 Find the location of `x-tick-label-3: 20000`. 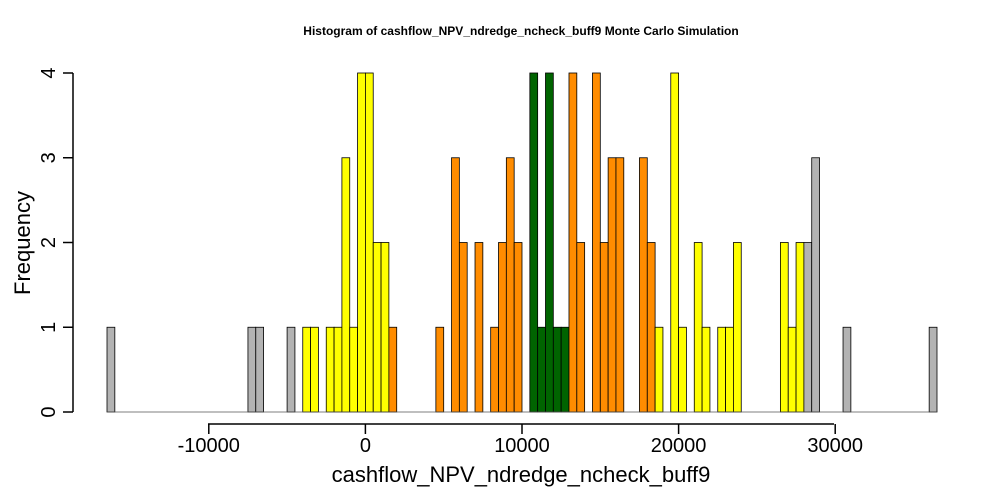

x-tick-label-3: 20000 is located at coordinates (679, 446).